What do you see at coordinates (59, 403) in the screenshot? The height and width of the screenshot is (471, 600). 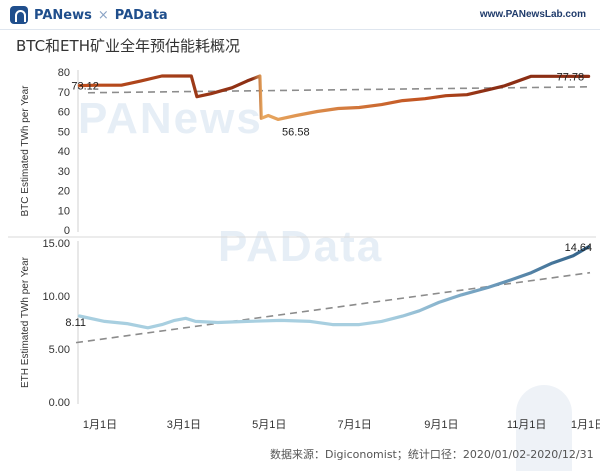 I see `eth-ytick-label: 0.00` at bounding box center [59, 403].